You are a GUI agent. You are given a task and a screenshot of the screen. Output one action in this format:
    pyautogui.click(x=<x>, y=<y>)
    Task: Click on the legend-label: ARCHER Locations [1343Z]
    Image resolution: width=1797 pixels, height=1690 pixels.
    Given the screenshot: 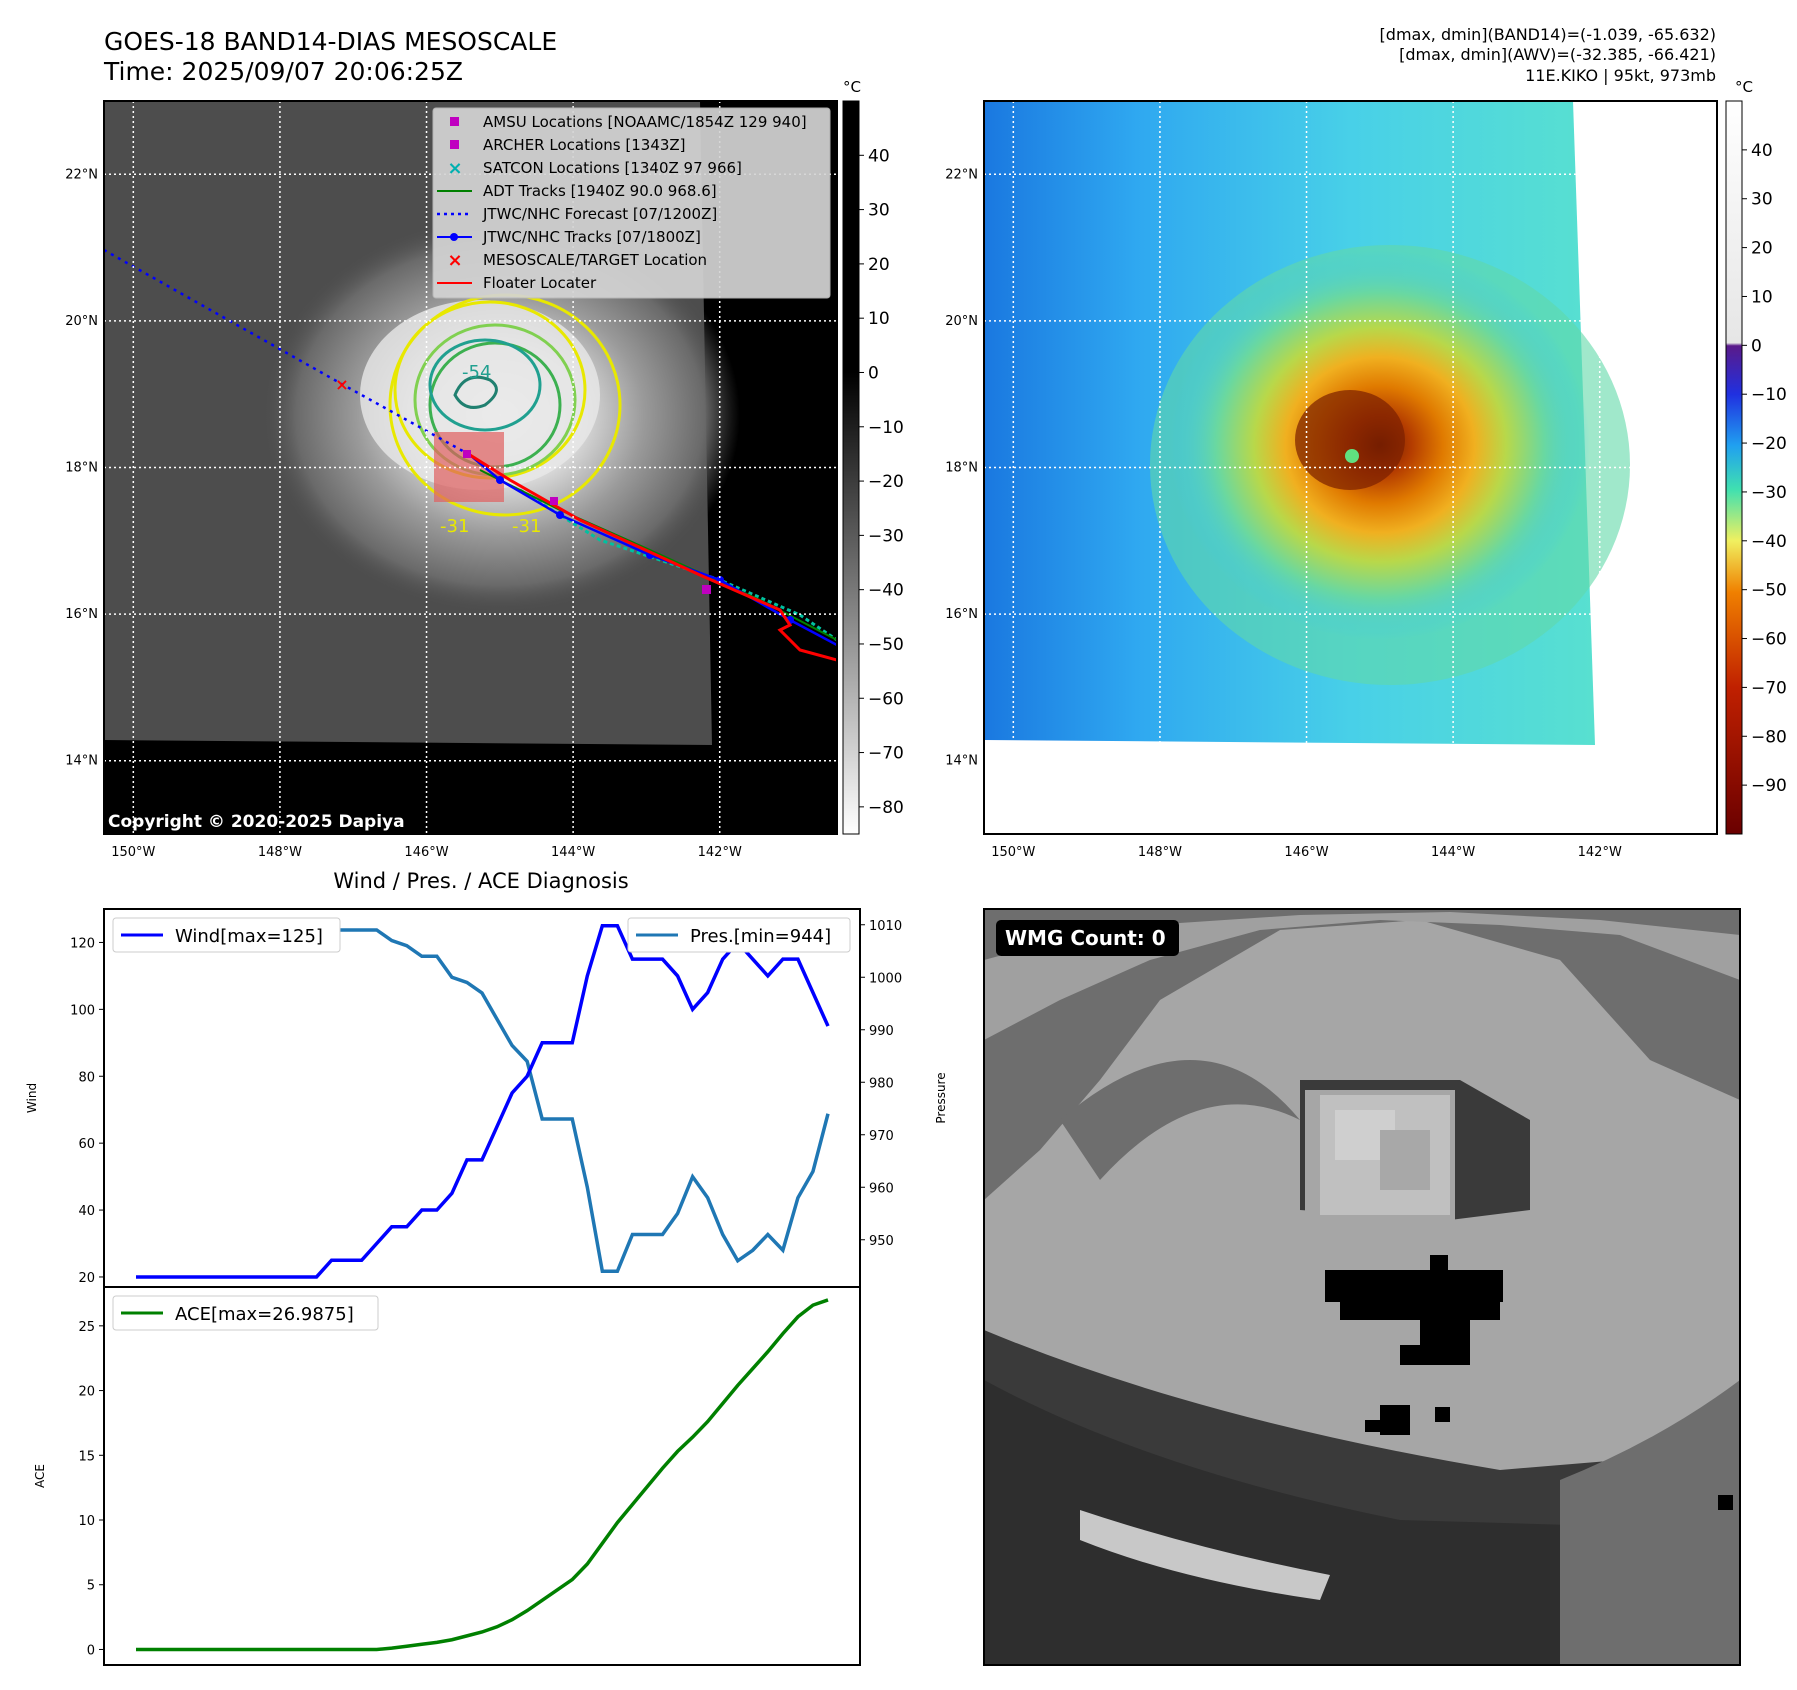 What is the action you would take?
    pyautogui.click(x=584, y=145)
    